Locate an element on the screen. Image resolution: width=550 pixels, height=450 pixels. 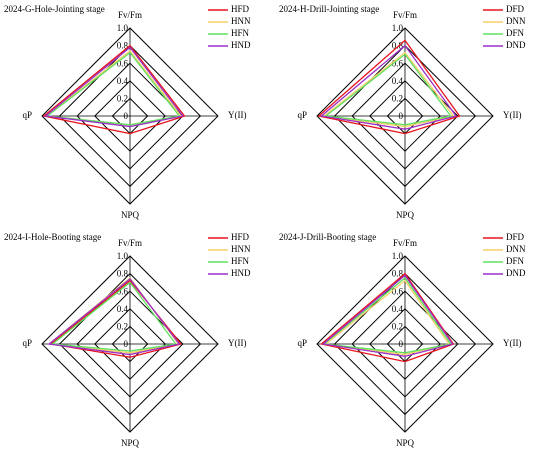
chart-title: 2024-I-Hole-Booting stage is located at coordinates (52, 237).